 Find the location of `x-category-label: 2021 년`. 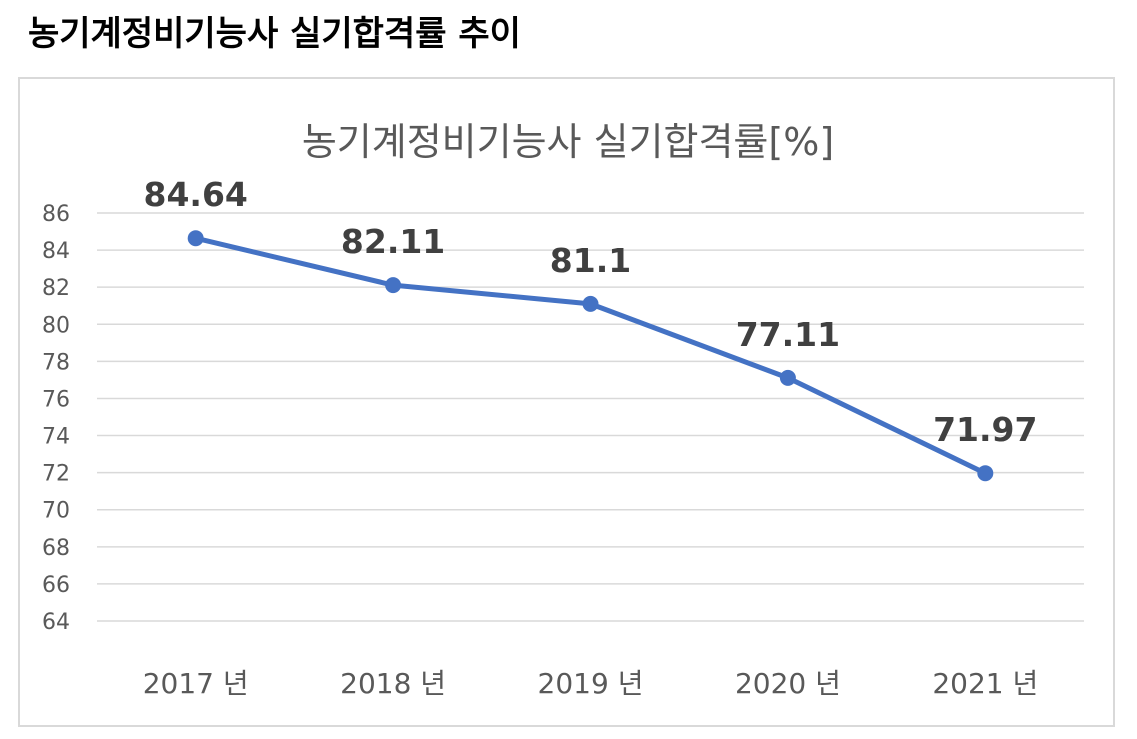

x-category-label: 2021 년 is located at coordinates (985, 683).